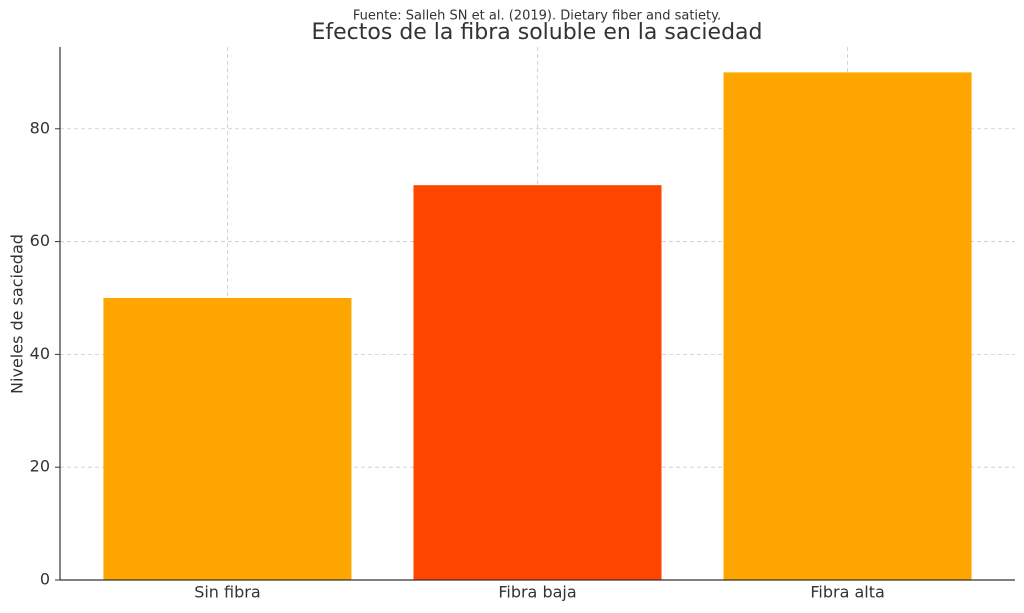  Describe the element at coordinates (847, 592) in the screenshot. I see `x-tick-label: Fibra alta` at that location.